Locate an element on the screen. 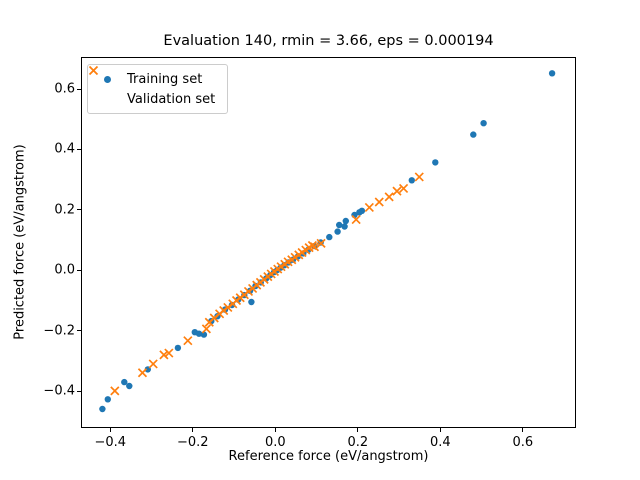 This screenshot has height=480, width=640. x-tick-label: 0.4 is located at coordinates (440, 442).